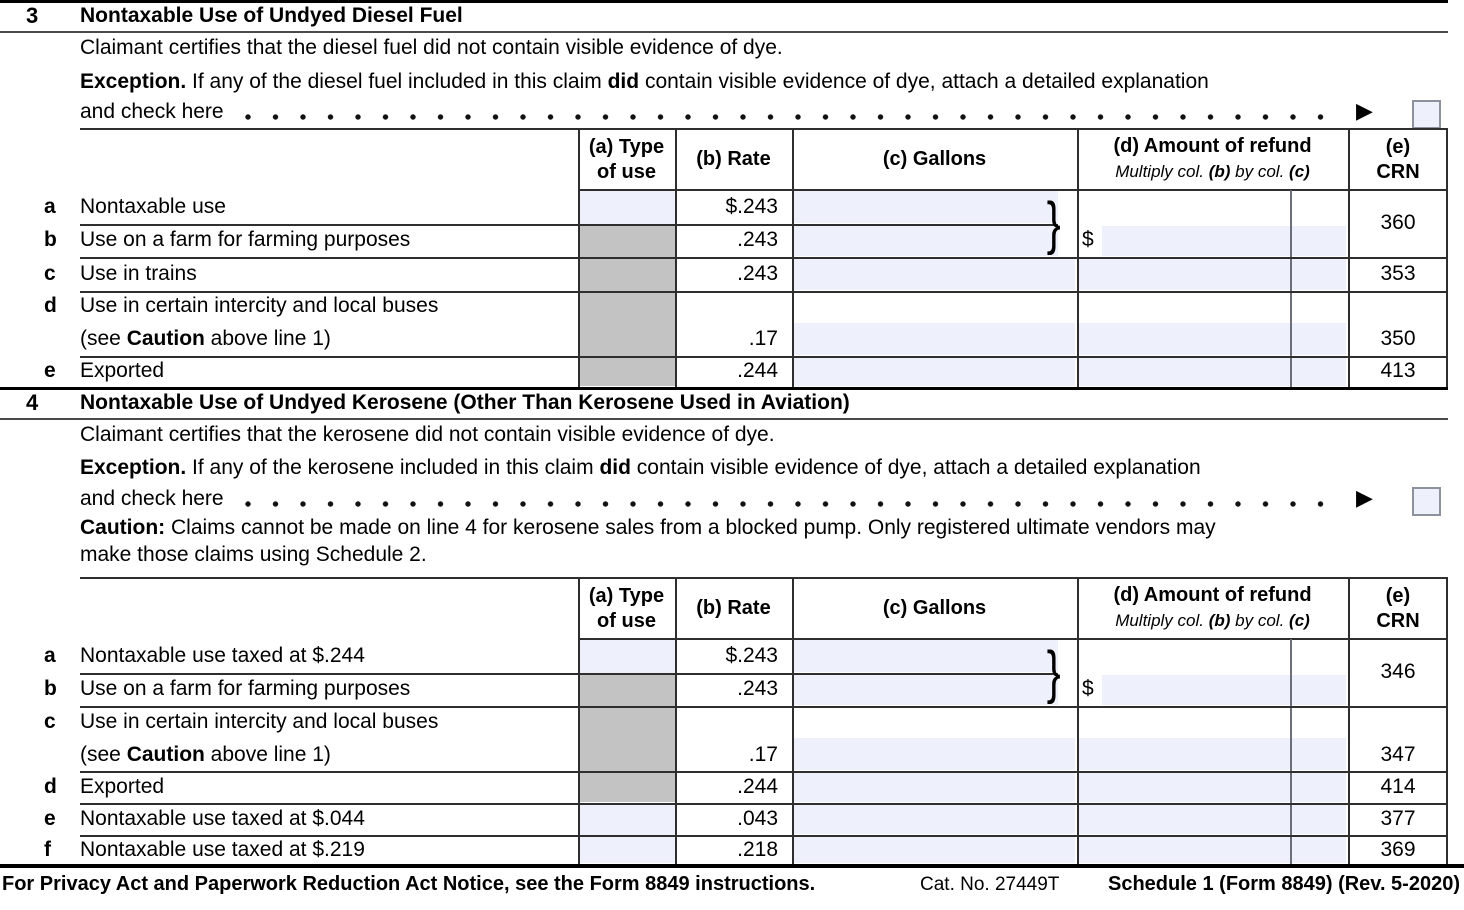  What do you see at coordinates (103, 754) in the screenshot?
I see `label2-pre: (see` at bounding box center [103, 754].